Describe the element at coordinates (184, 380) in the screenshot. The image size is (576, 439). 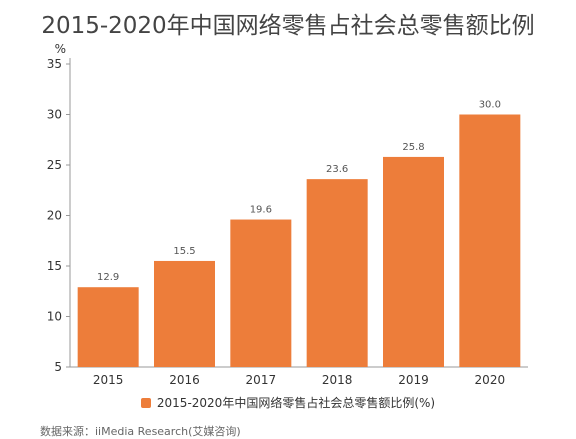
I see `x-tick-label: 2016` at that location.